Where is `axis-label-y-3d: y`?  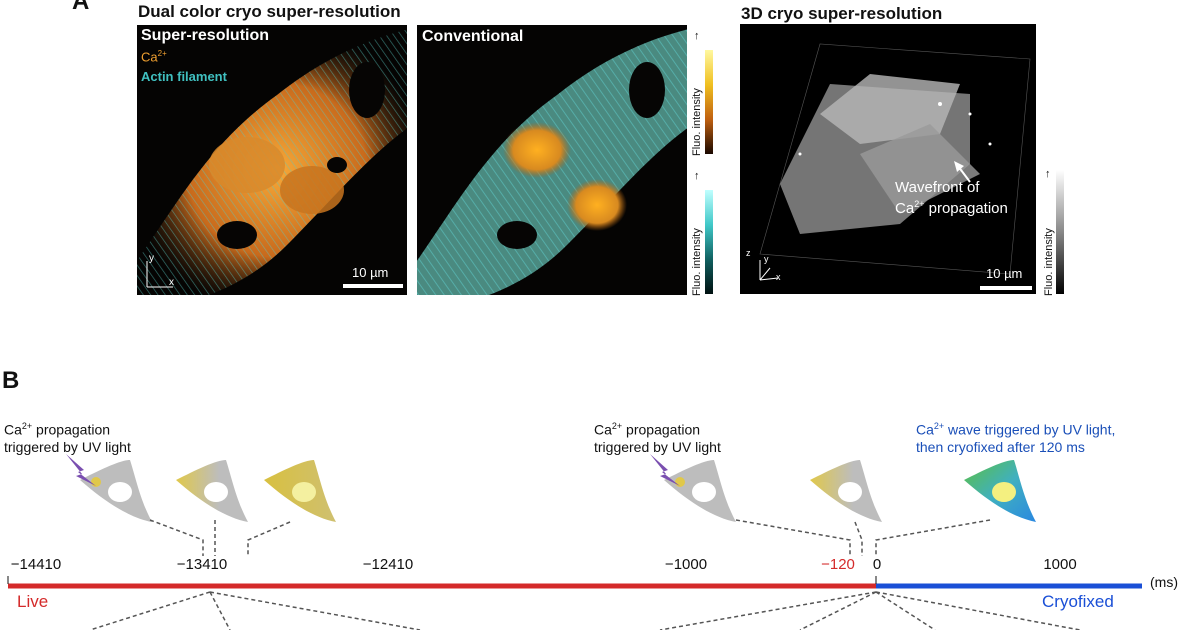
axis-label-y-3d: y is located at coordinates (766, 259).